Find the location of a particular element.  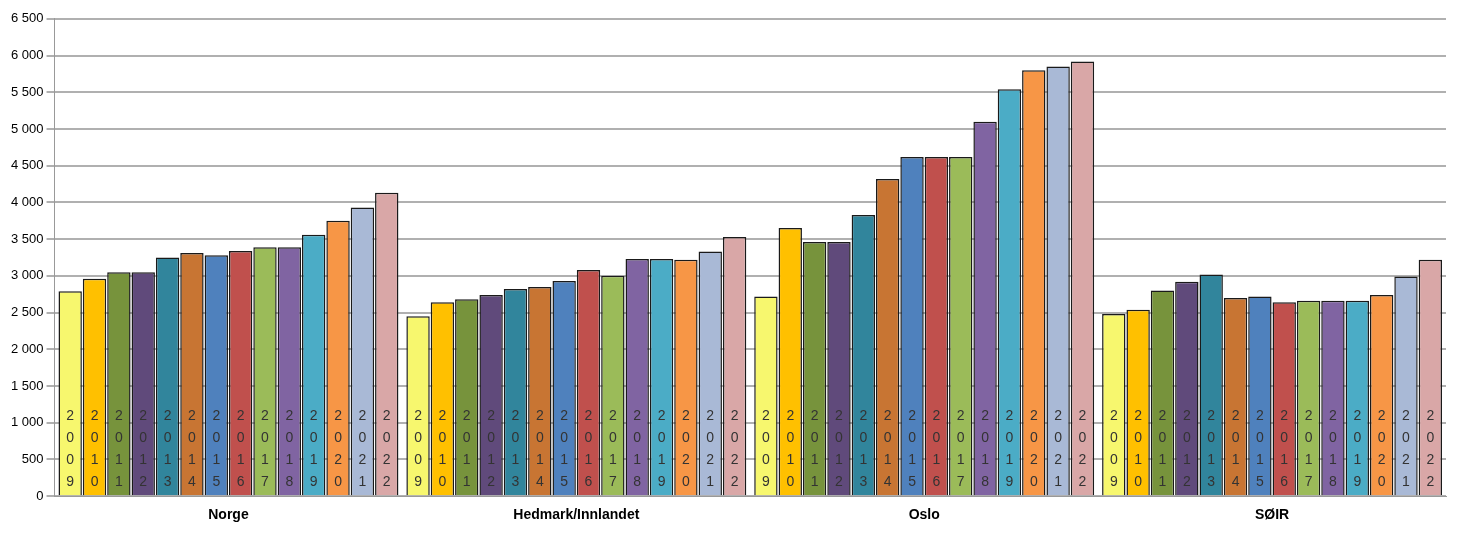

series-label: 2021 is located at coordinates (362, 448).